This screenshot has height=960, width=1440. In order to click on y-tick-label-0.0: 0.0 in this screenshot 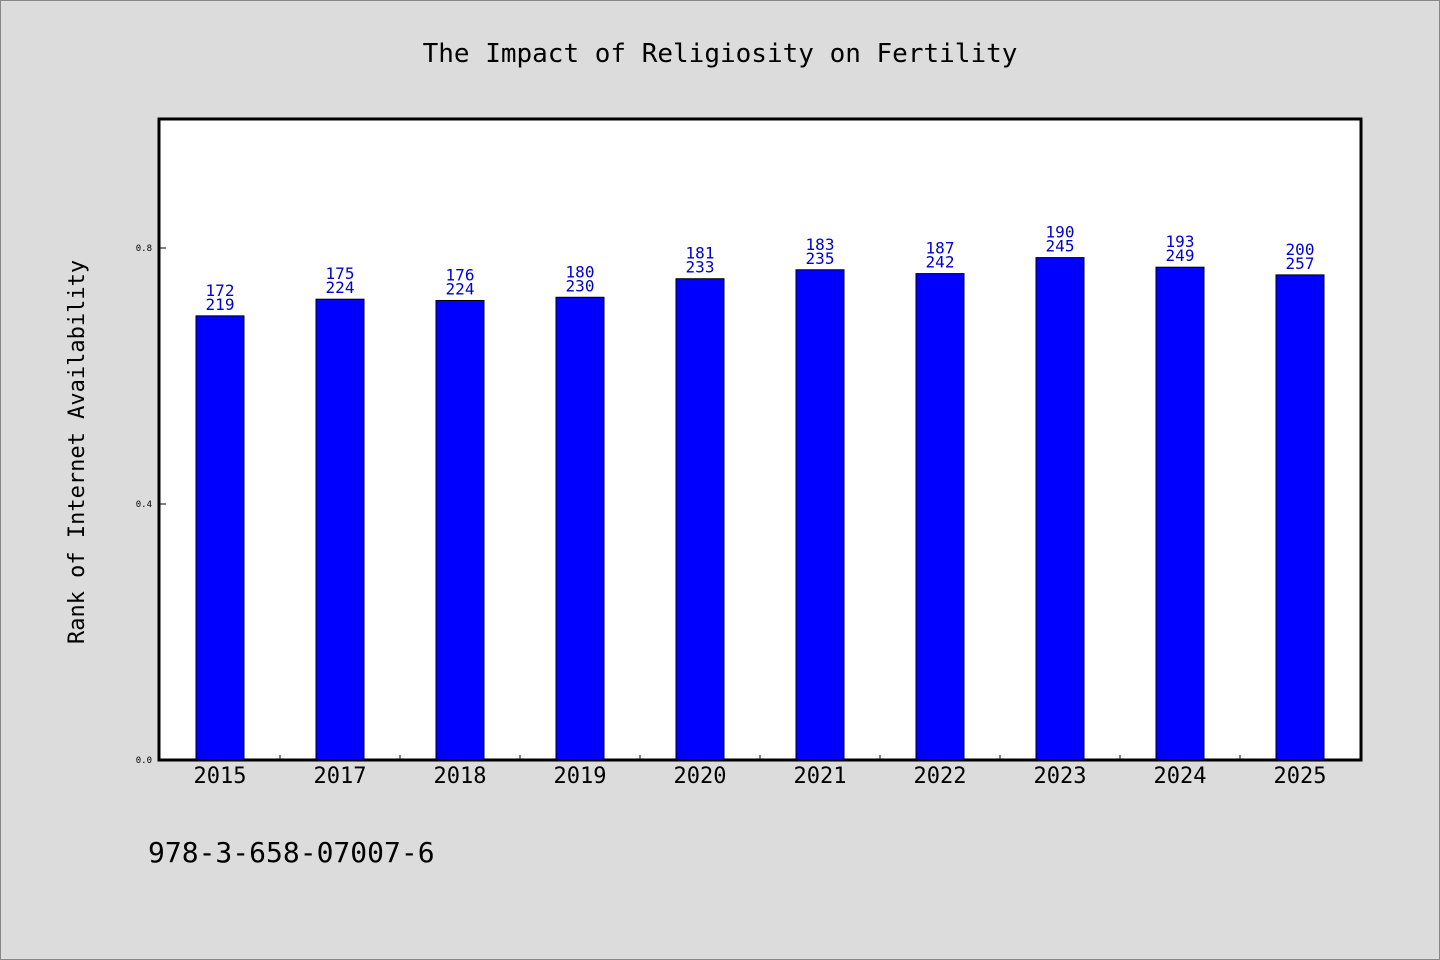, I will do `click(144, 761)`.